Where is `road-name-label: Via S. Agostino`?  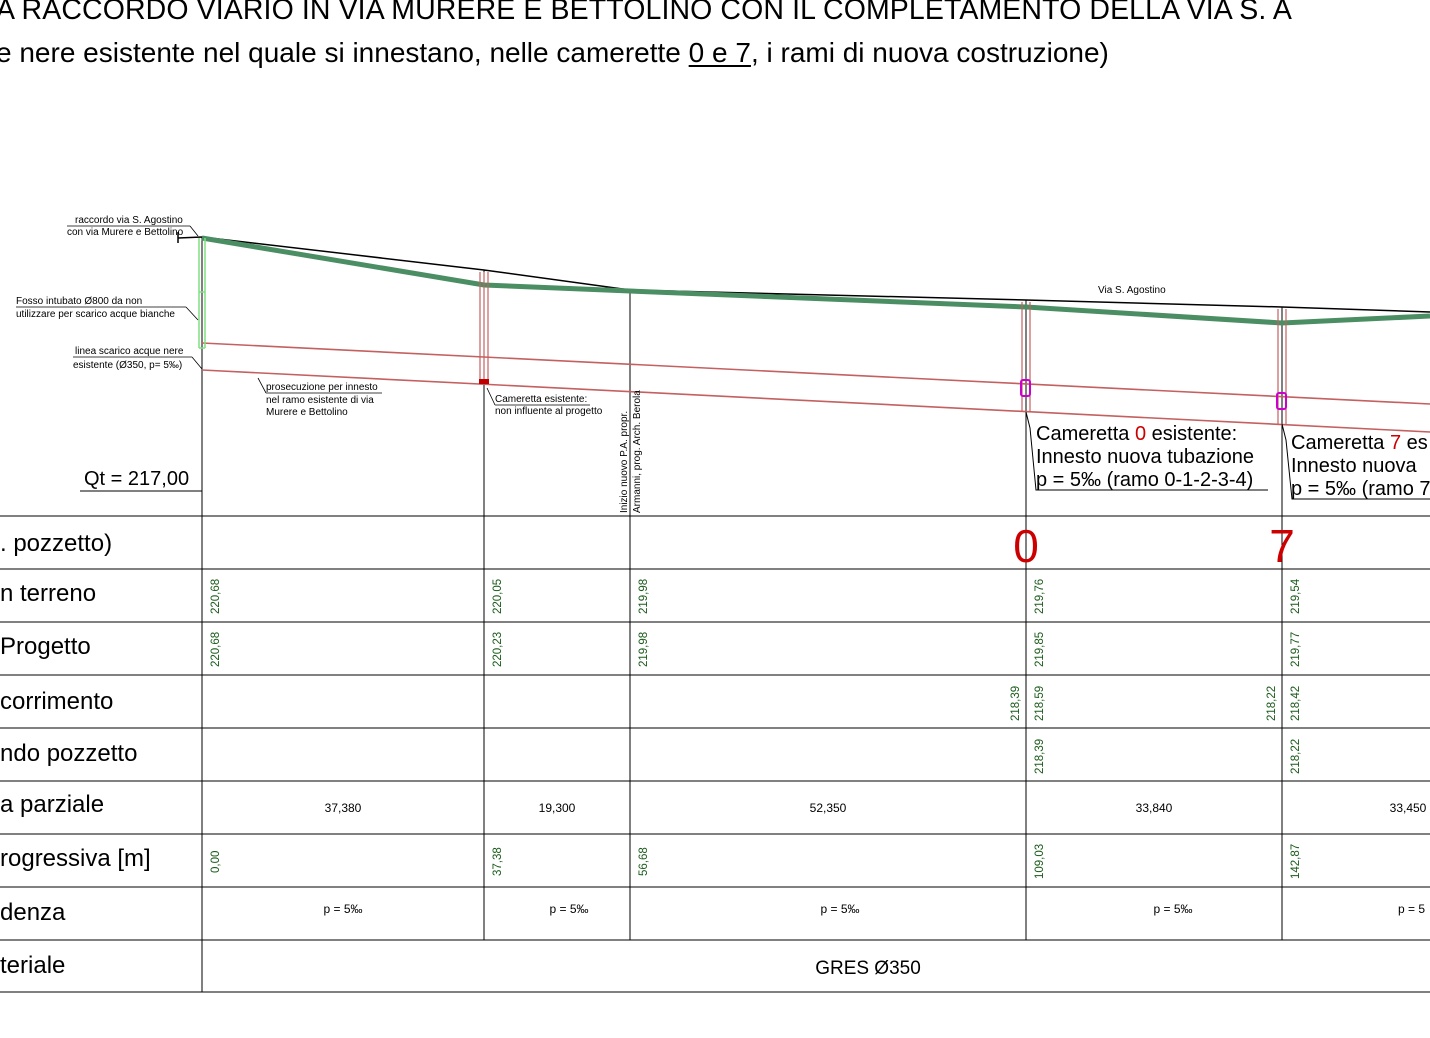
road-name-label: Via S. Agostino is located at coordinates (1132, 290).